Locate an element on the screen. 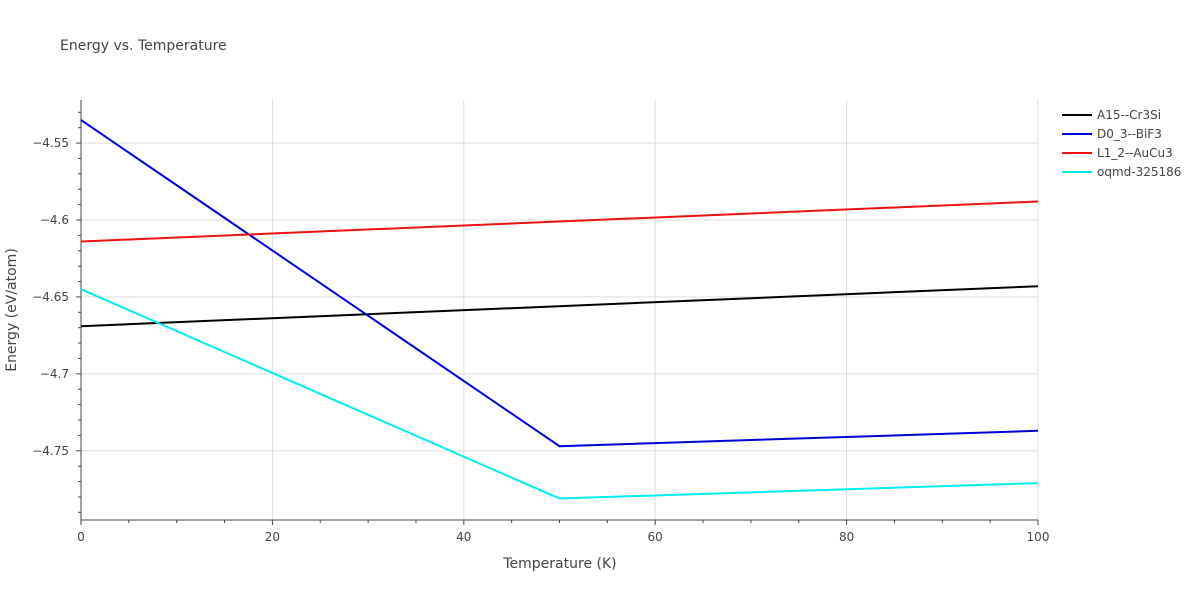 The width and height of the screenshot is (1200, 604). legend-label-2: D0_3--BiF3 is located at coordinates (1129, 134).